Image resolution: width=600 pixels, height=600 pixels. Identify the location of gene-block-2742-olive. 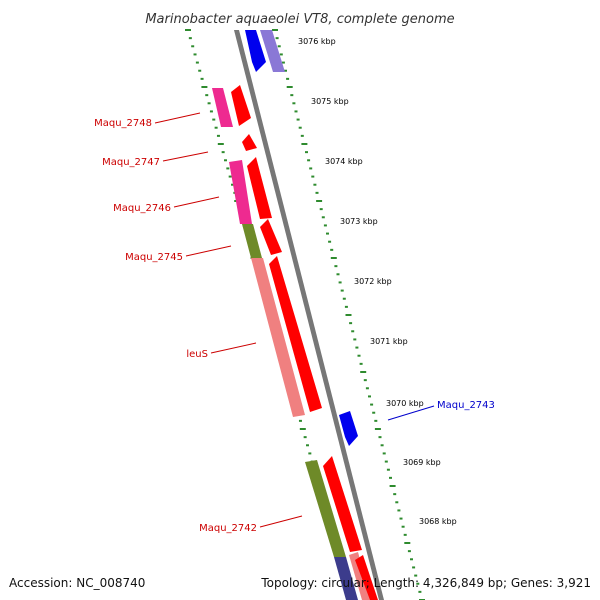
(325, 508).